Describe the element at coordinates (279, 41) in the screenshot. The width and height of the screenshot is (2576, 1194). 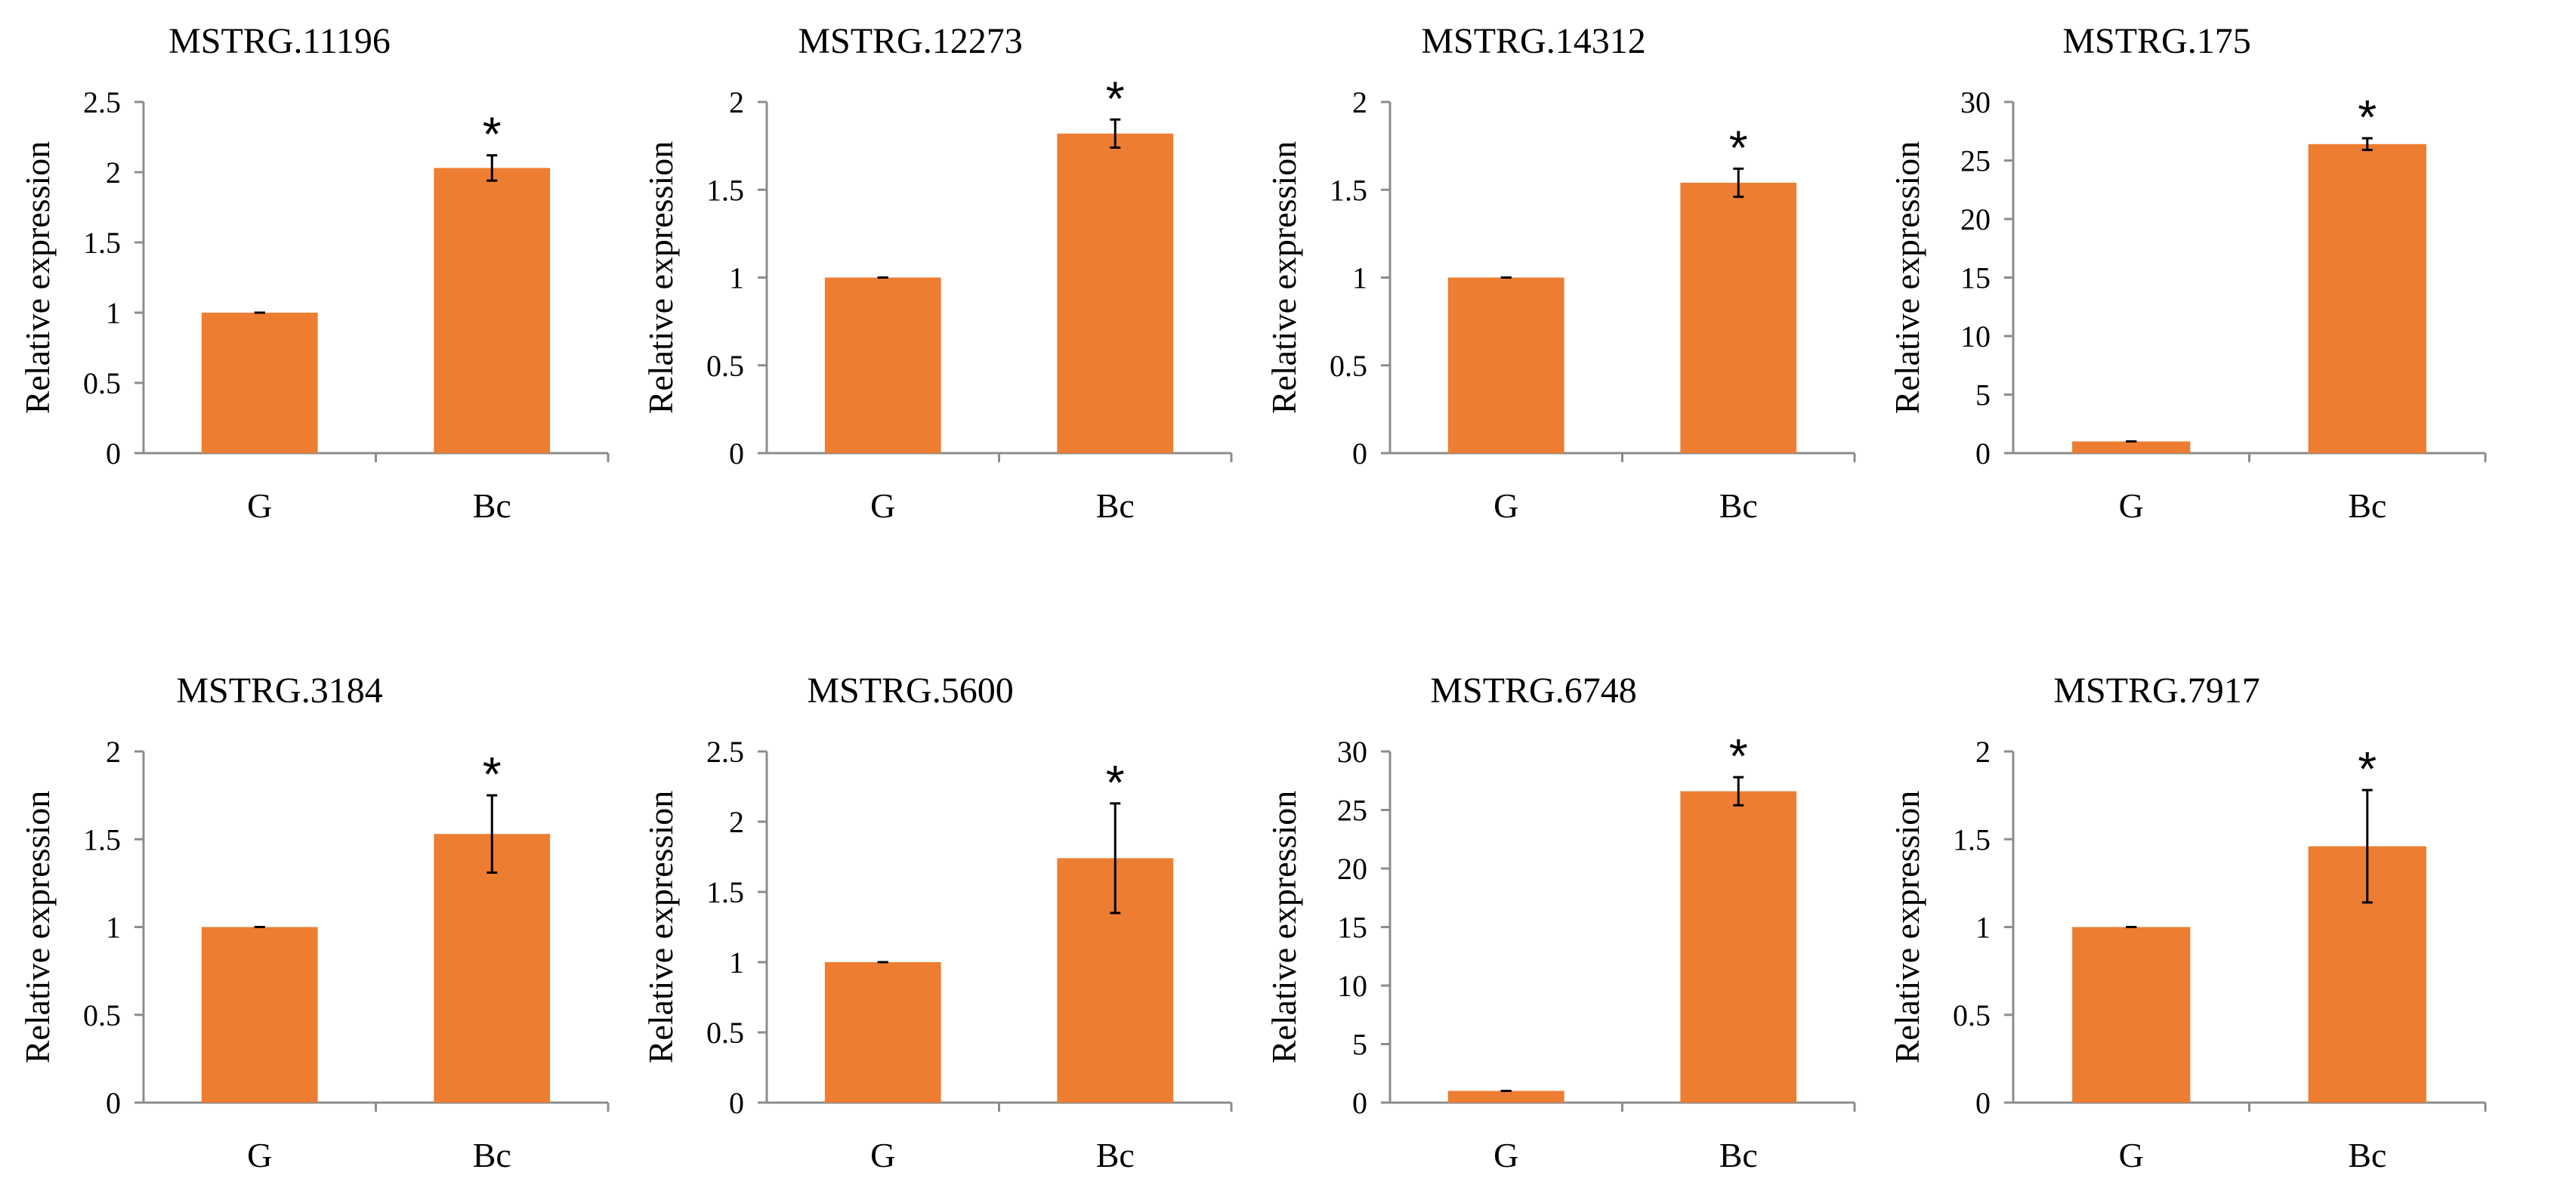
I see `chart-title: MSTRG.11196` at that location.